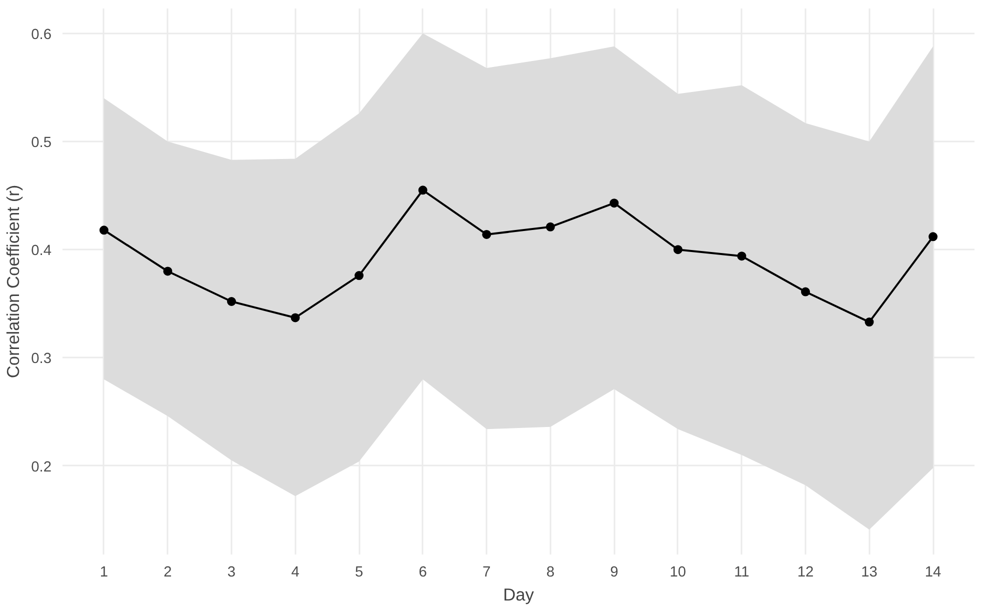  I want to click on y-tick-label: 0.3, so click(41, 359).